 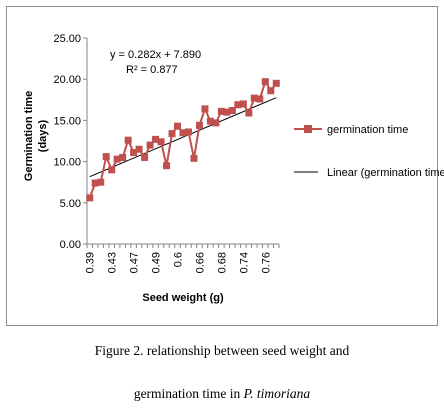 I want to click on trendline-group, so click(x=183, y=137).